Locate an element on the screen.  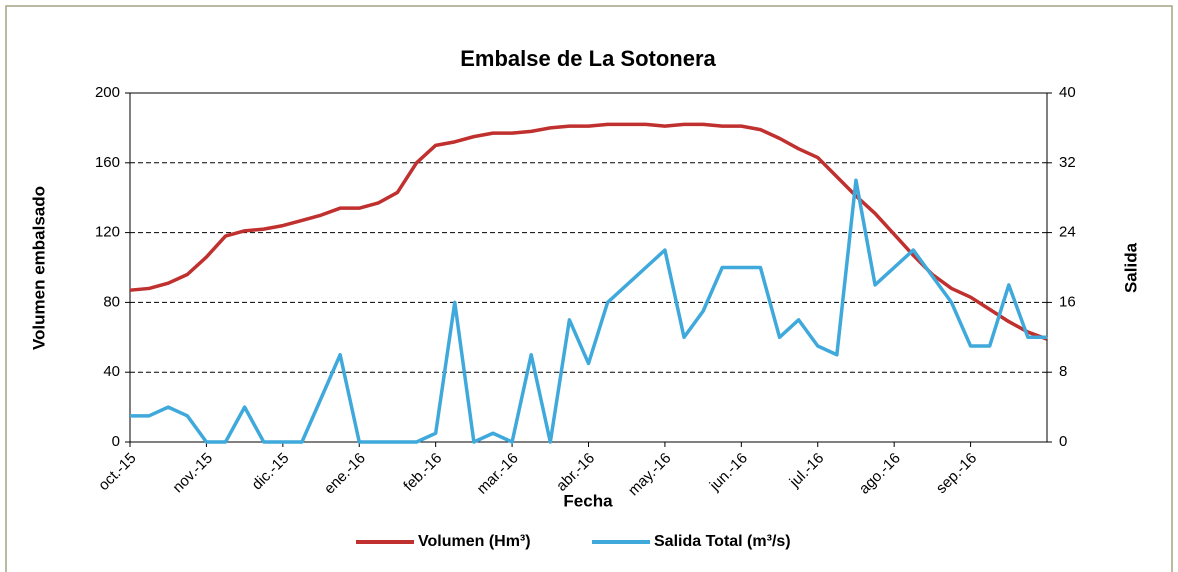
x-tick-label: abr.-16 is located at coordinates (575, 472).